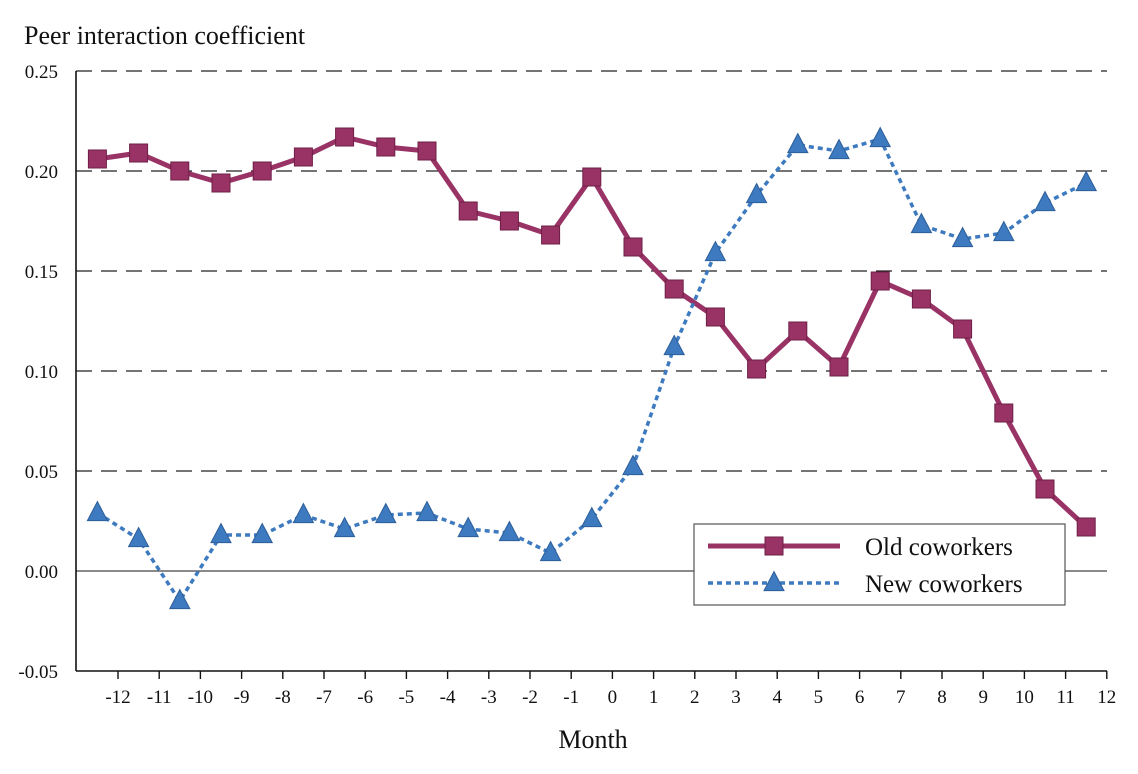 Image resolution: width=1138 pixels, height=774 pixels. I want to click on y-axis-title: Peer interaction coefficient, so click(165, 35).